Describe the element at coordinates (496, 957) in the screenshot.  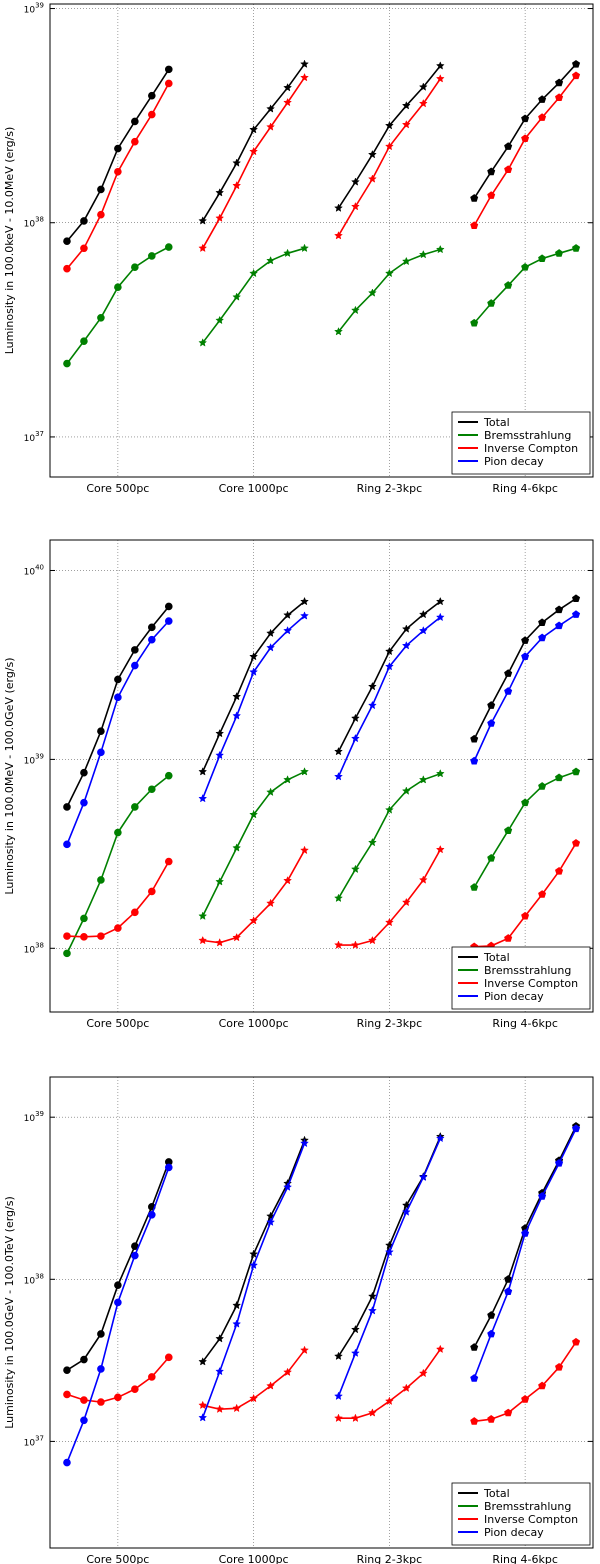
I see `legend-label: Total` at that location.